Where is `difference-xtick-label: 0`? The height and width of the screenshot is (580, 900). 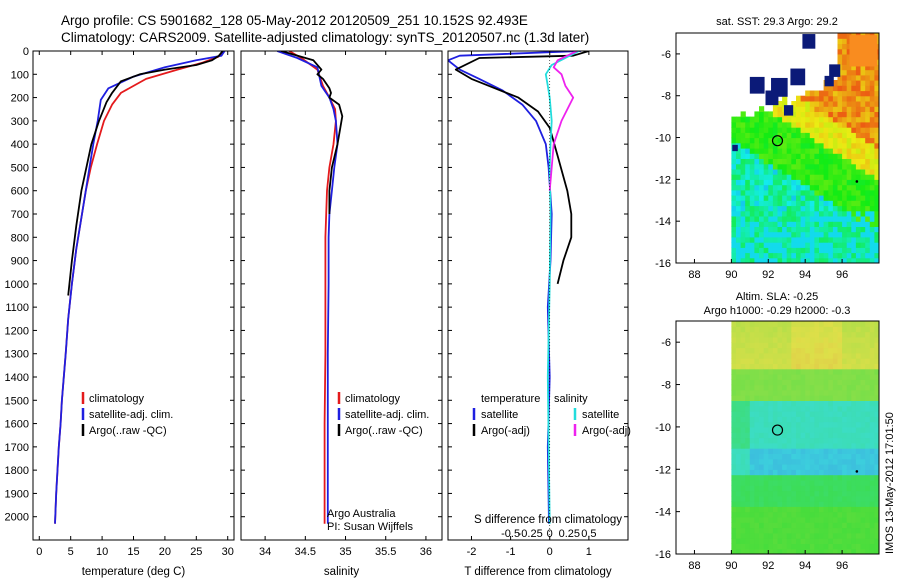
difference-xtick-label: 0 is located at coordinates (550, 552).